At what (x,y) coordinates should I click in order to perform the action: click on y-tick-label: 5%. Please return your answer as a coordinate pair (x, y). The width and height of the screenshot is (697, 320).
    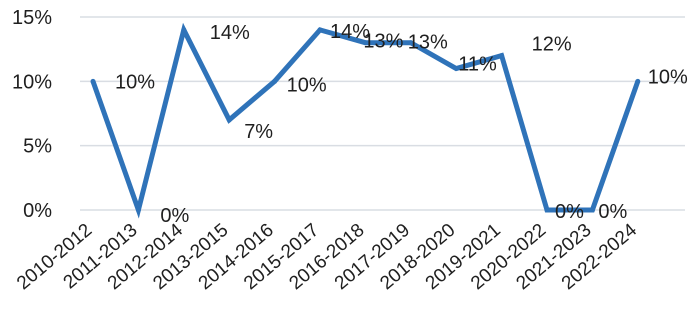
    Looking at the image, I should click on (37, 147).